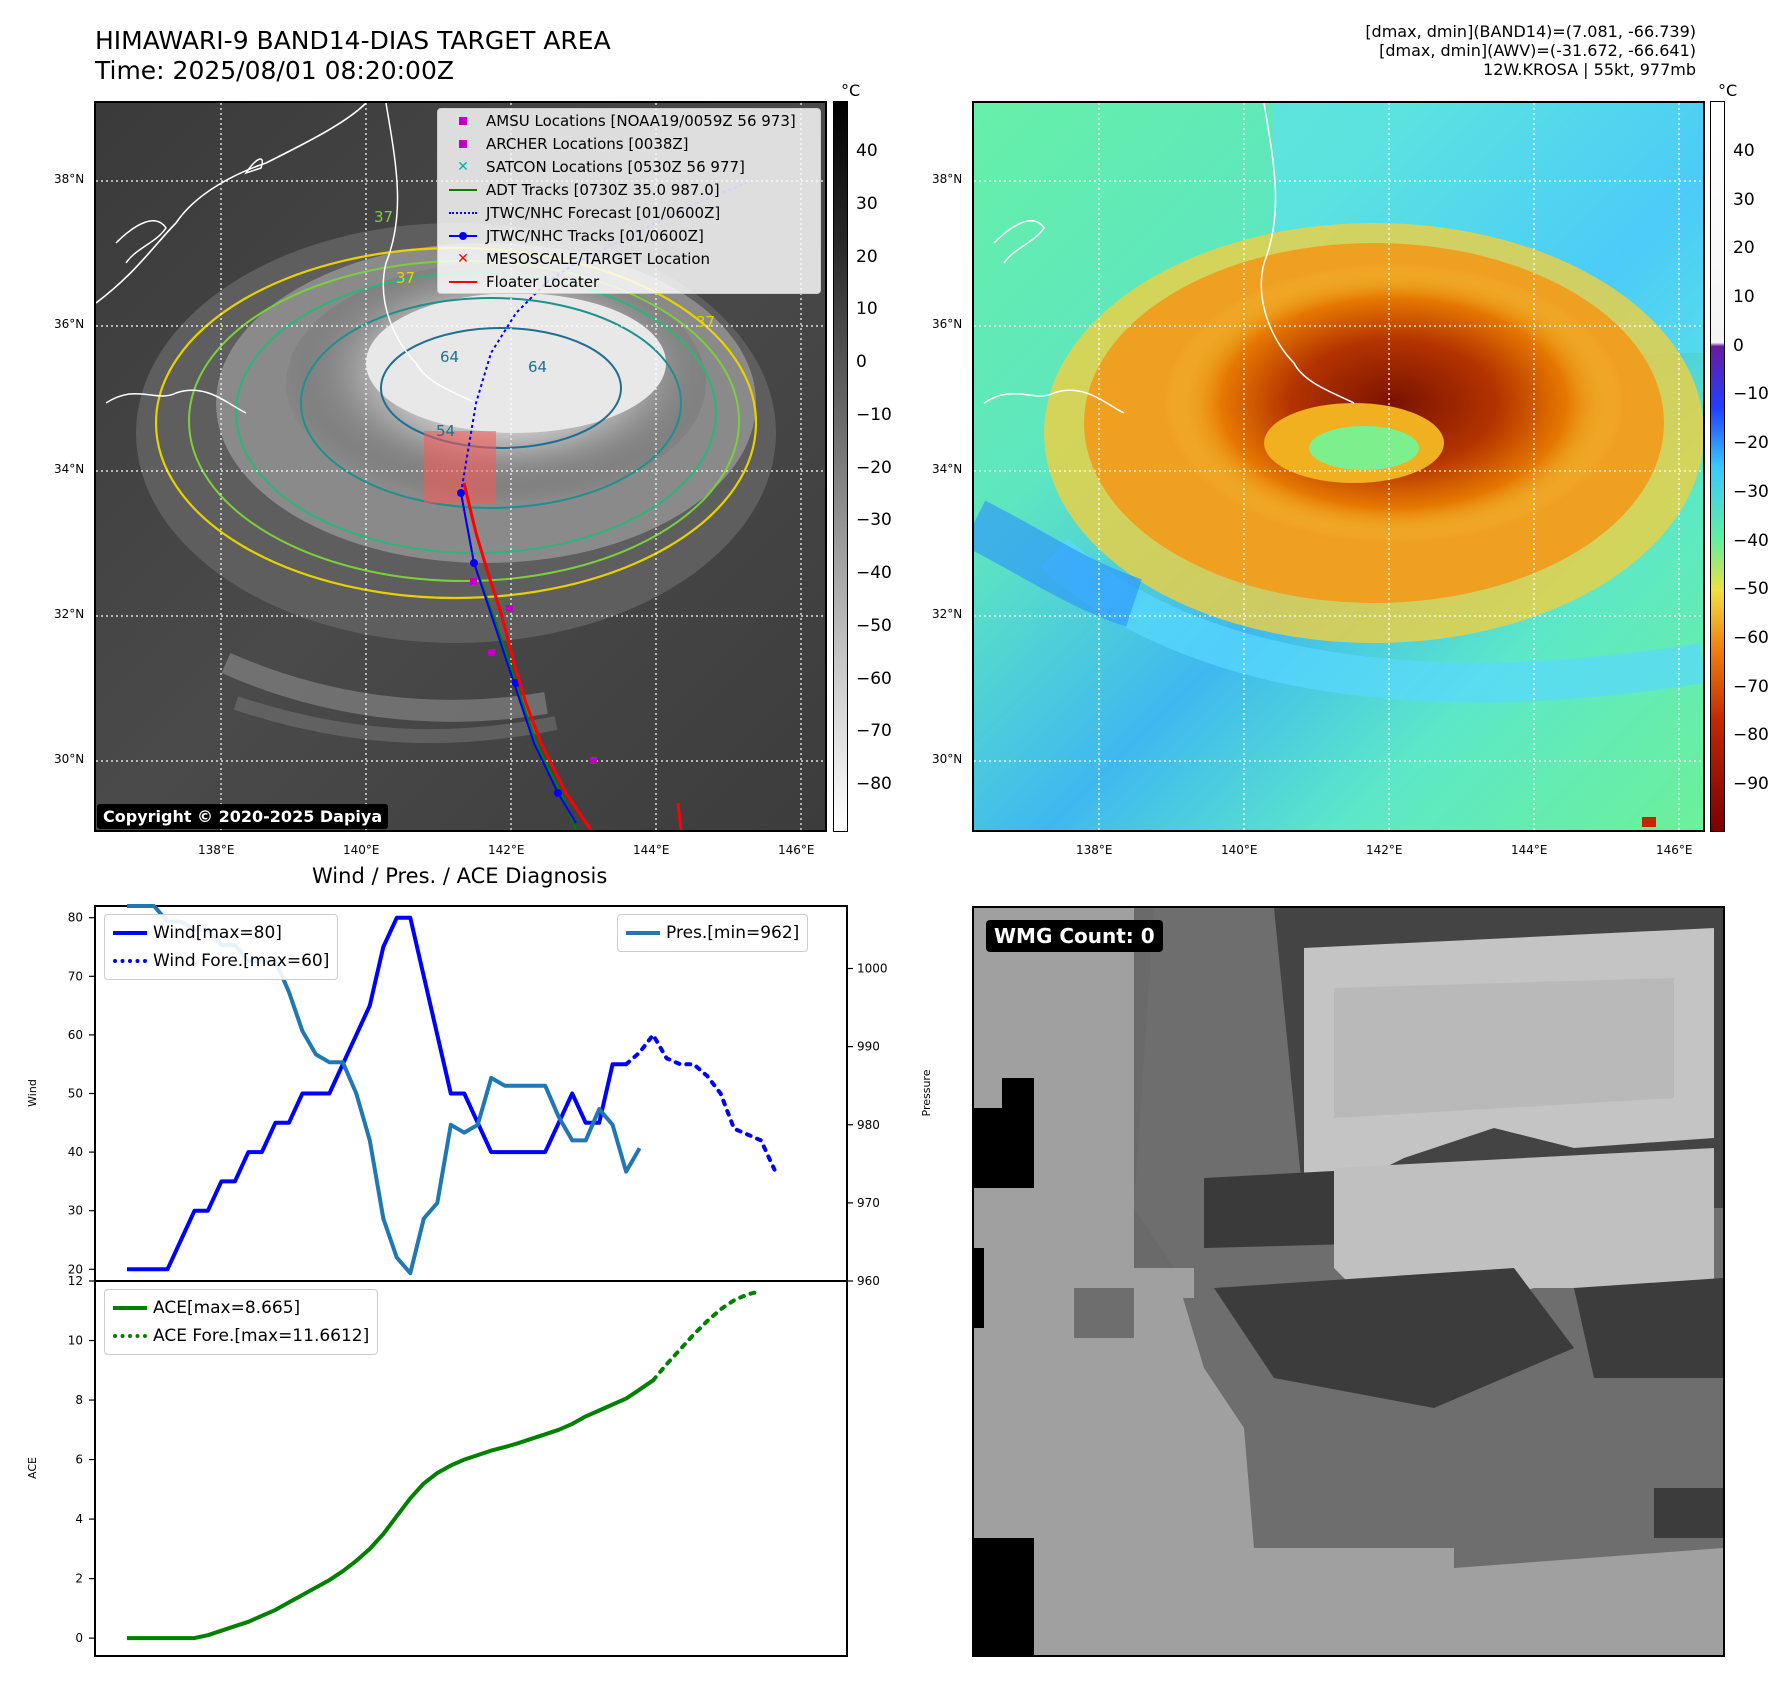 The height and width of the screenshot is (1690, 1788). Describe the element at coordinates (1760, 466) in the screenshot. I see `awv-colorbar-ticks: 40 30 20 10 0 −10 −20 −30 −40 −50 −60 −70 −80 −90` at that location.